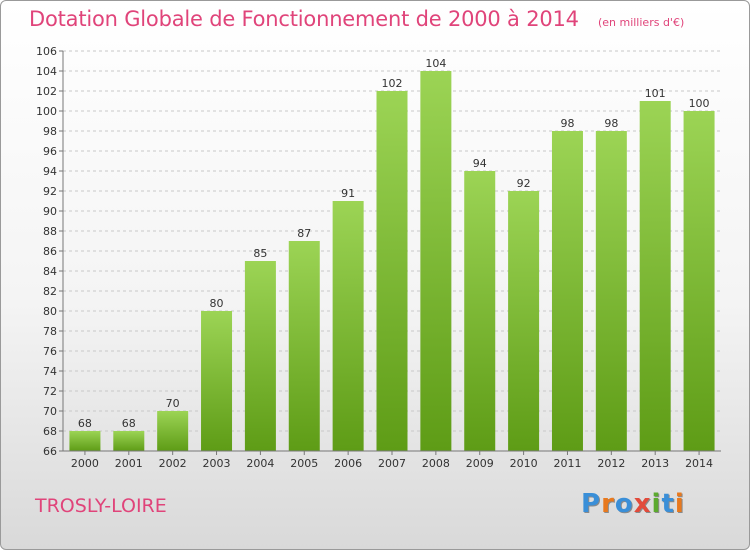 This screenshot has width=750, height=550. What do you see at coordinates (85, 423) in the screenshot?
I see `data-label-2000: 68` at bounding box center [85, 423].